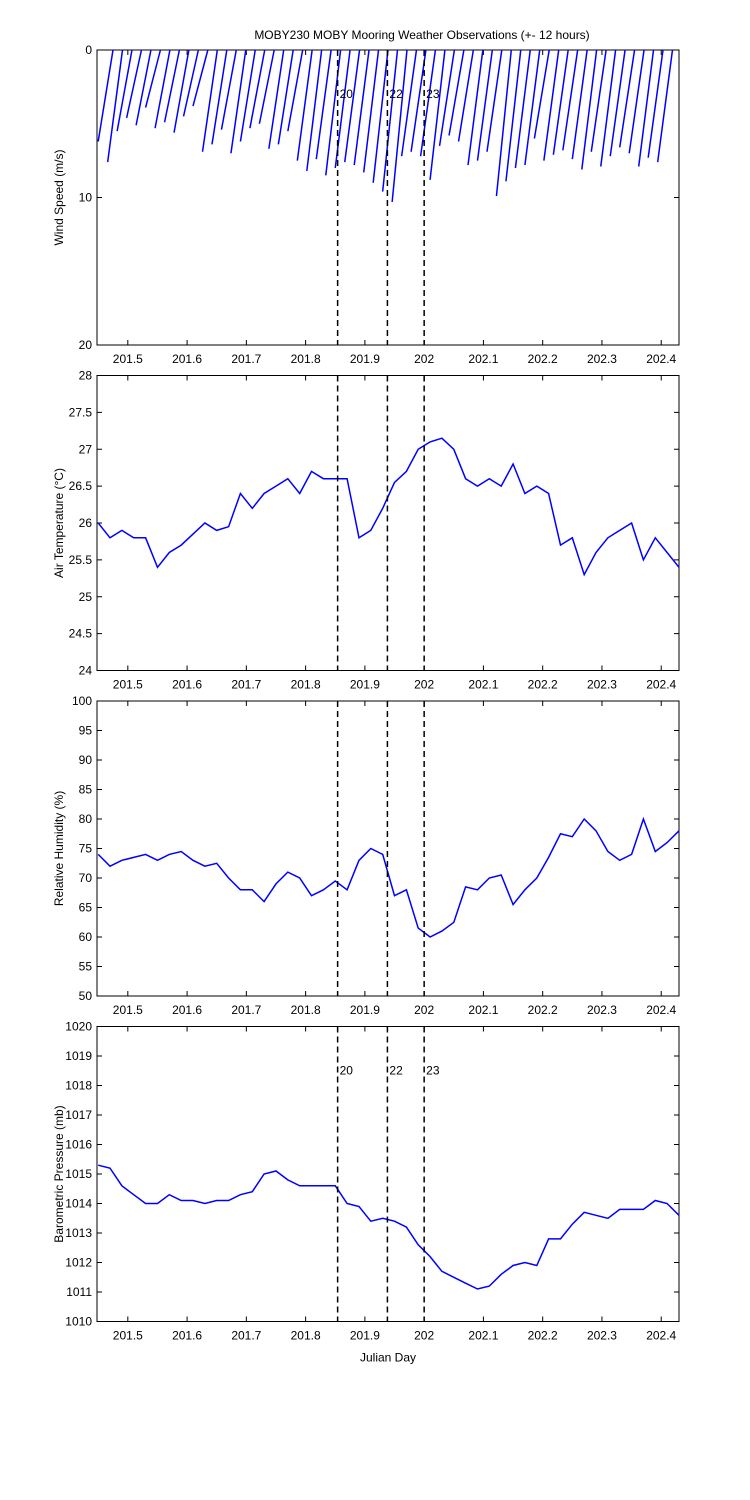 The width and height of the screenshot is (750, 1500). What do you see at coordinates (86, 523) in the screenshot?
I see `y-tick-label: 26` at bounding box center [86, 523].